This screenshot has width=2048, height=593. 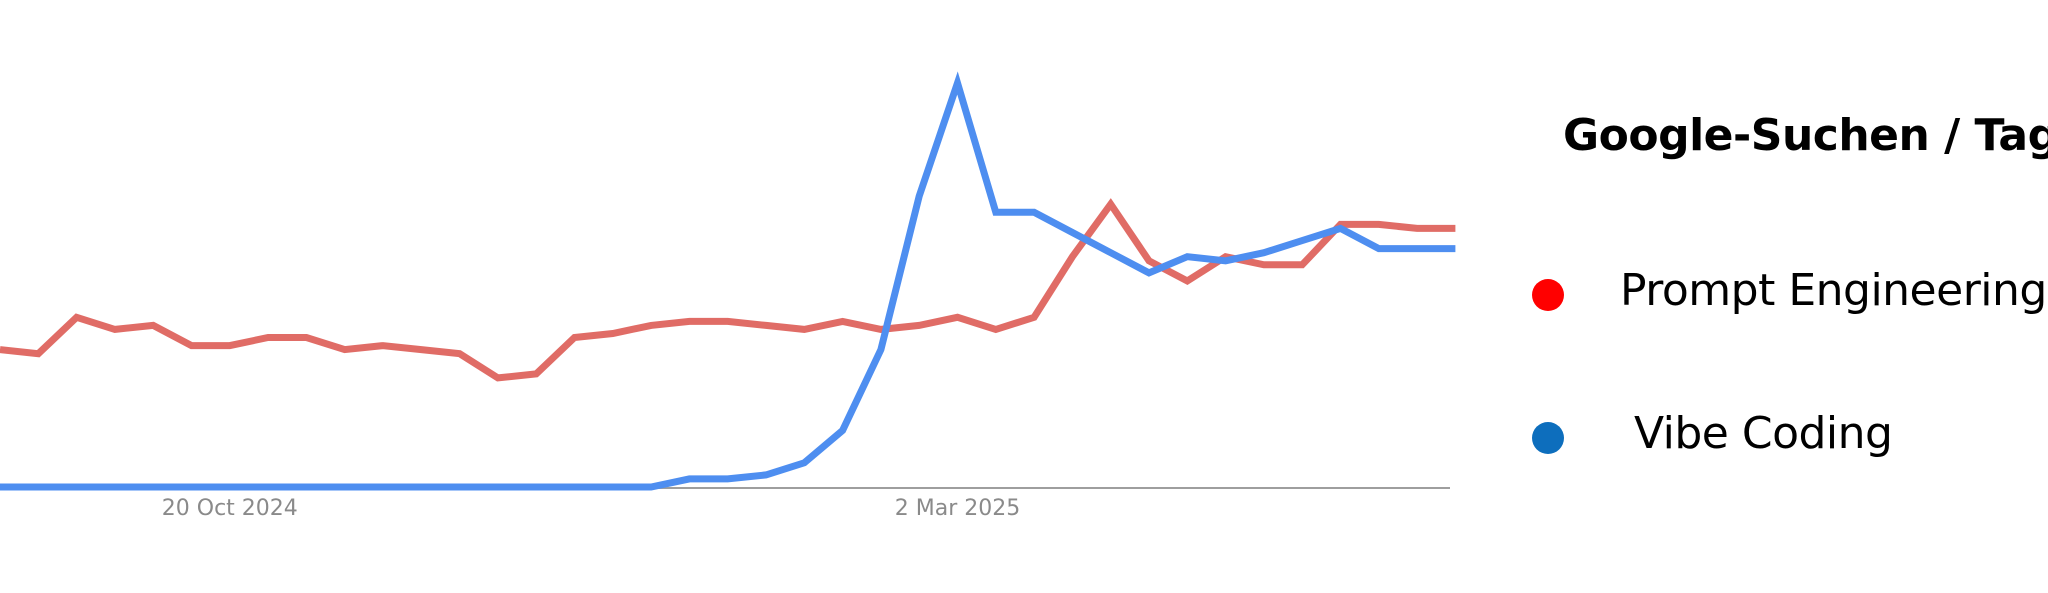 What do you see at coordinates (591, 508) in the screenshot?
I see `x-tick-labels: 20 Oct 2024 2 Mar 2025` at bounding box center [591, 508].